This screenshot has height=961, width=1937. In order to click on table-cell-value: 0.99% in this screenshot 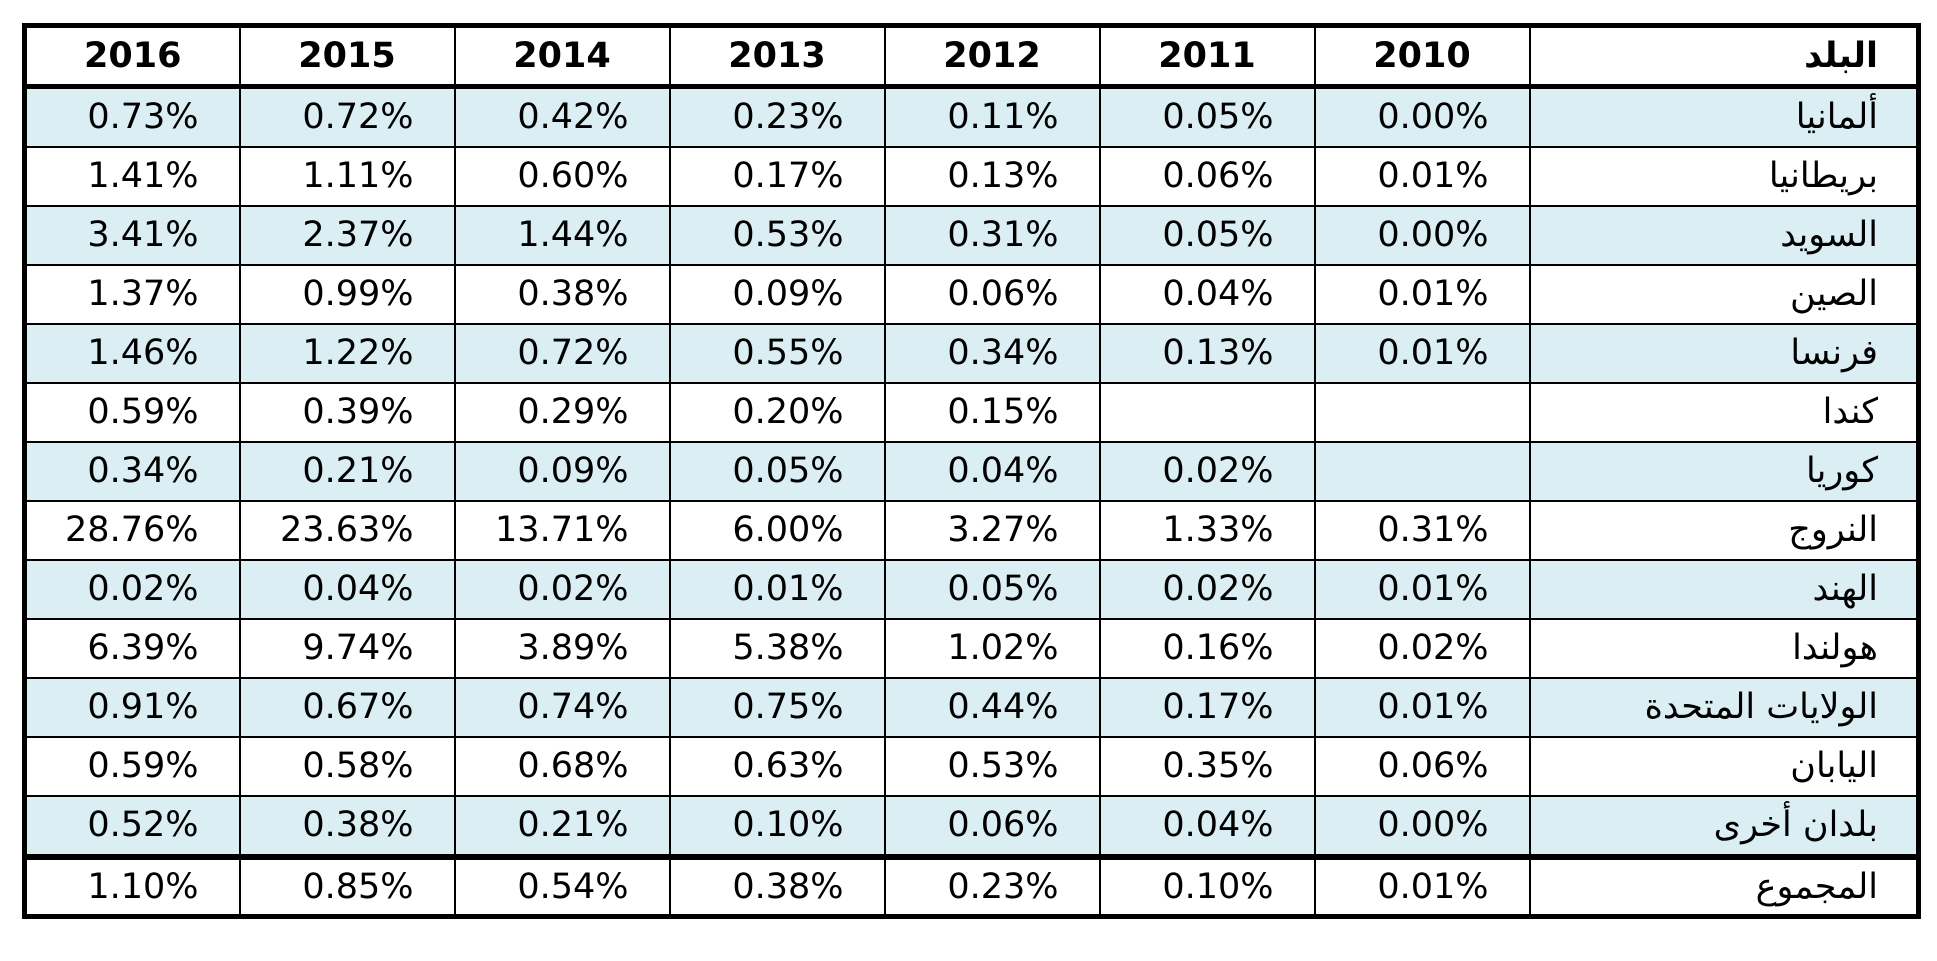, I will do `click(347, 294)`.